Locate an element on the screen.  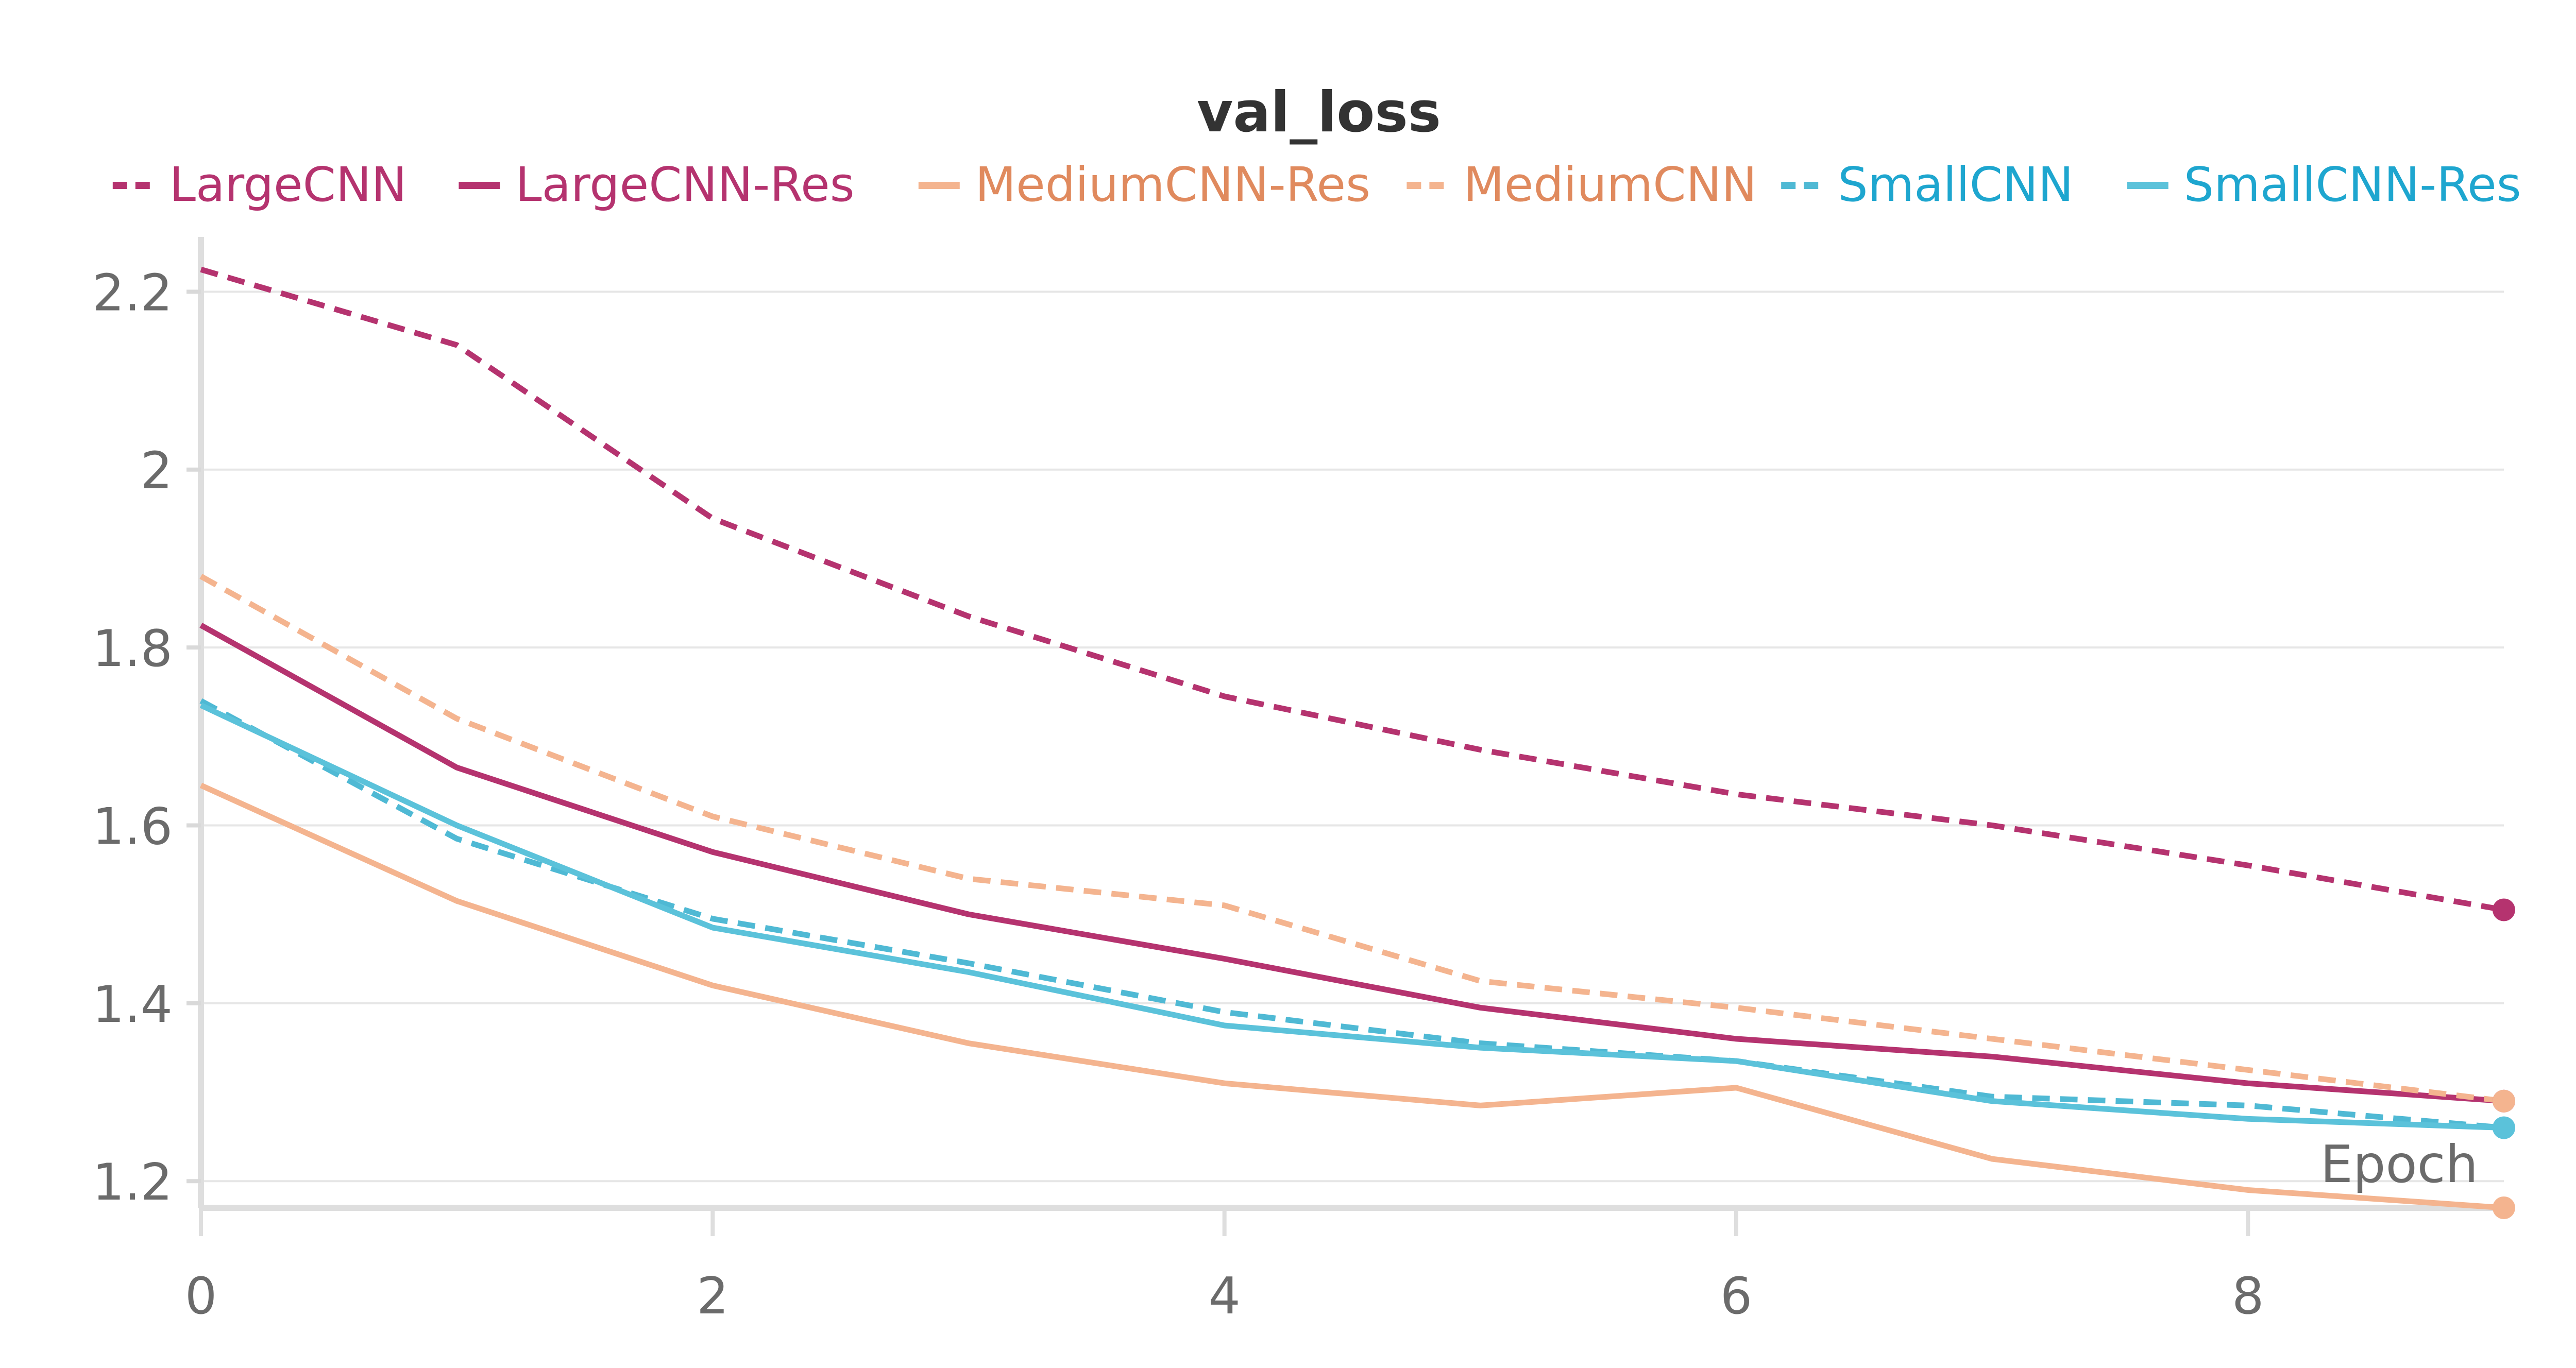
y-tick-label: 1.6 is located at coordinates (132, 826).